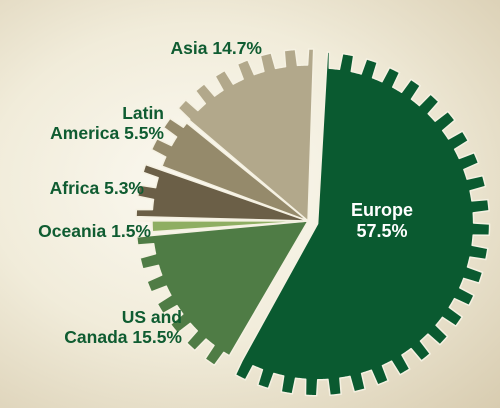 This screenshot has height=408, width=500. Describe the element at coordinates (222, 293) in the screenshot. I see `pie-slice-us-and-canada` at that location.